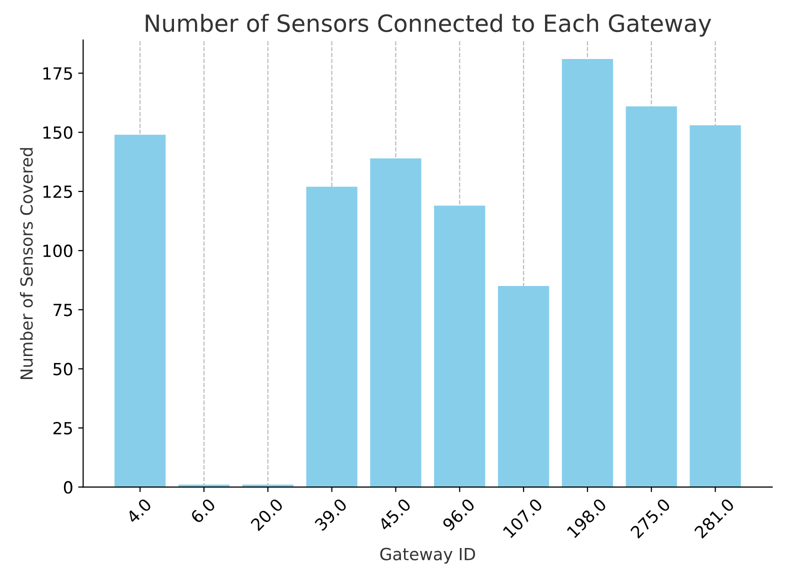 The height and width of the screenshot is (573, 792). Describe the element at coordinates (57, 251) in the screenshot. I see `y-tick-label: 100` at that location.